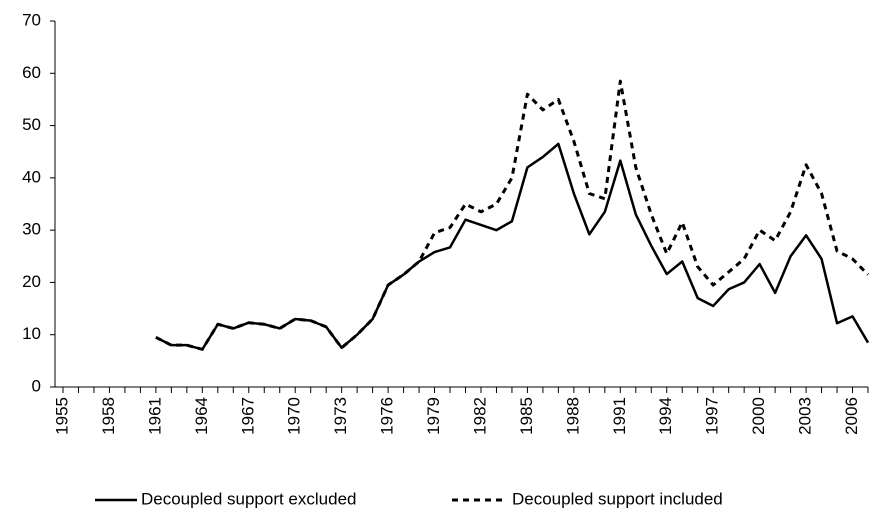  I want to click on legend-label: Decoupled support included, so click(617, 498).